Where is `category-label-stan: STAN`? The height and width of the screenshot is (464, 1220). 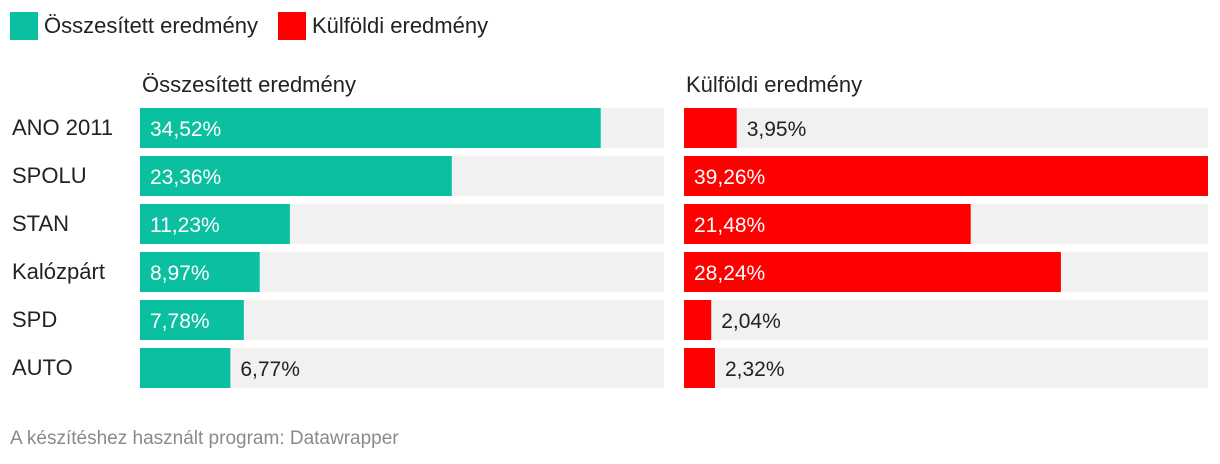 category-label-stan: STAN is located at coordinates (40, 223).